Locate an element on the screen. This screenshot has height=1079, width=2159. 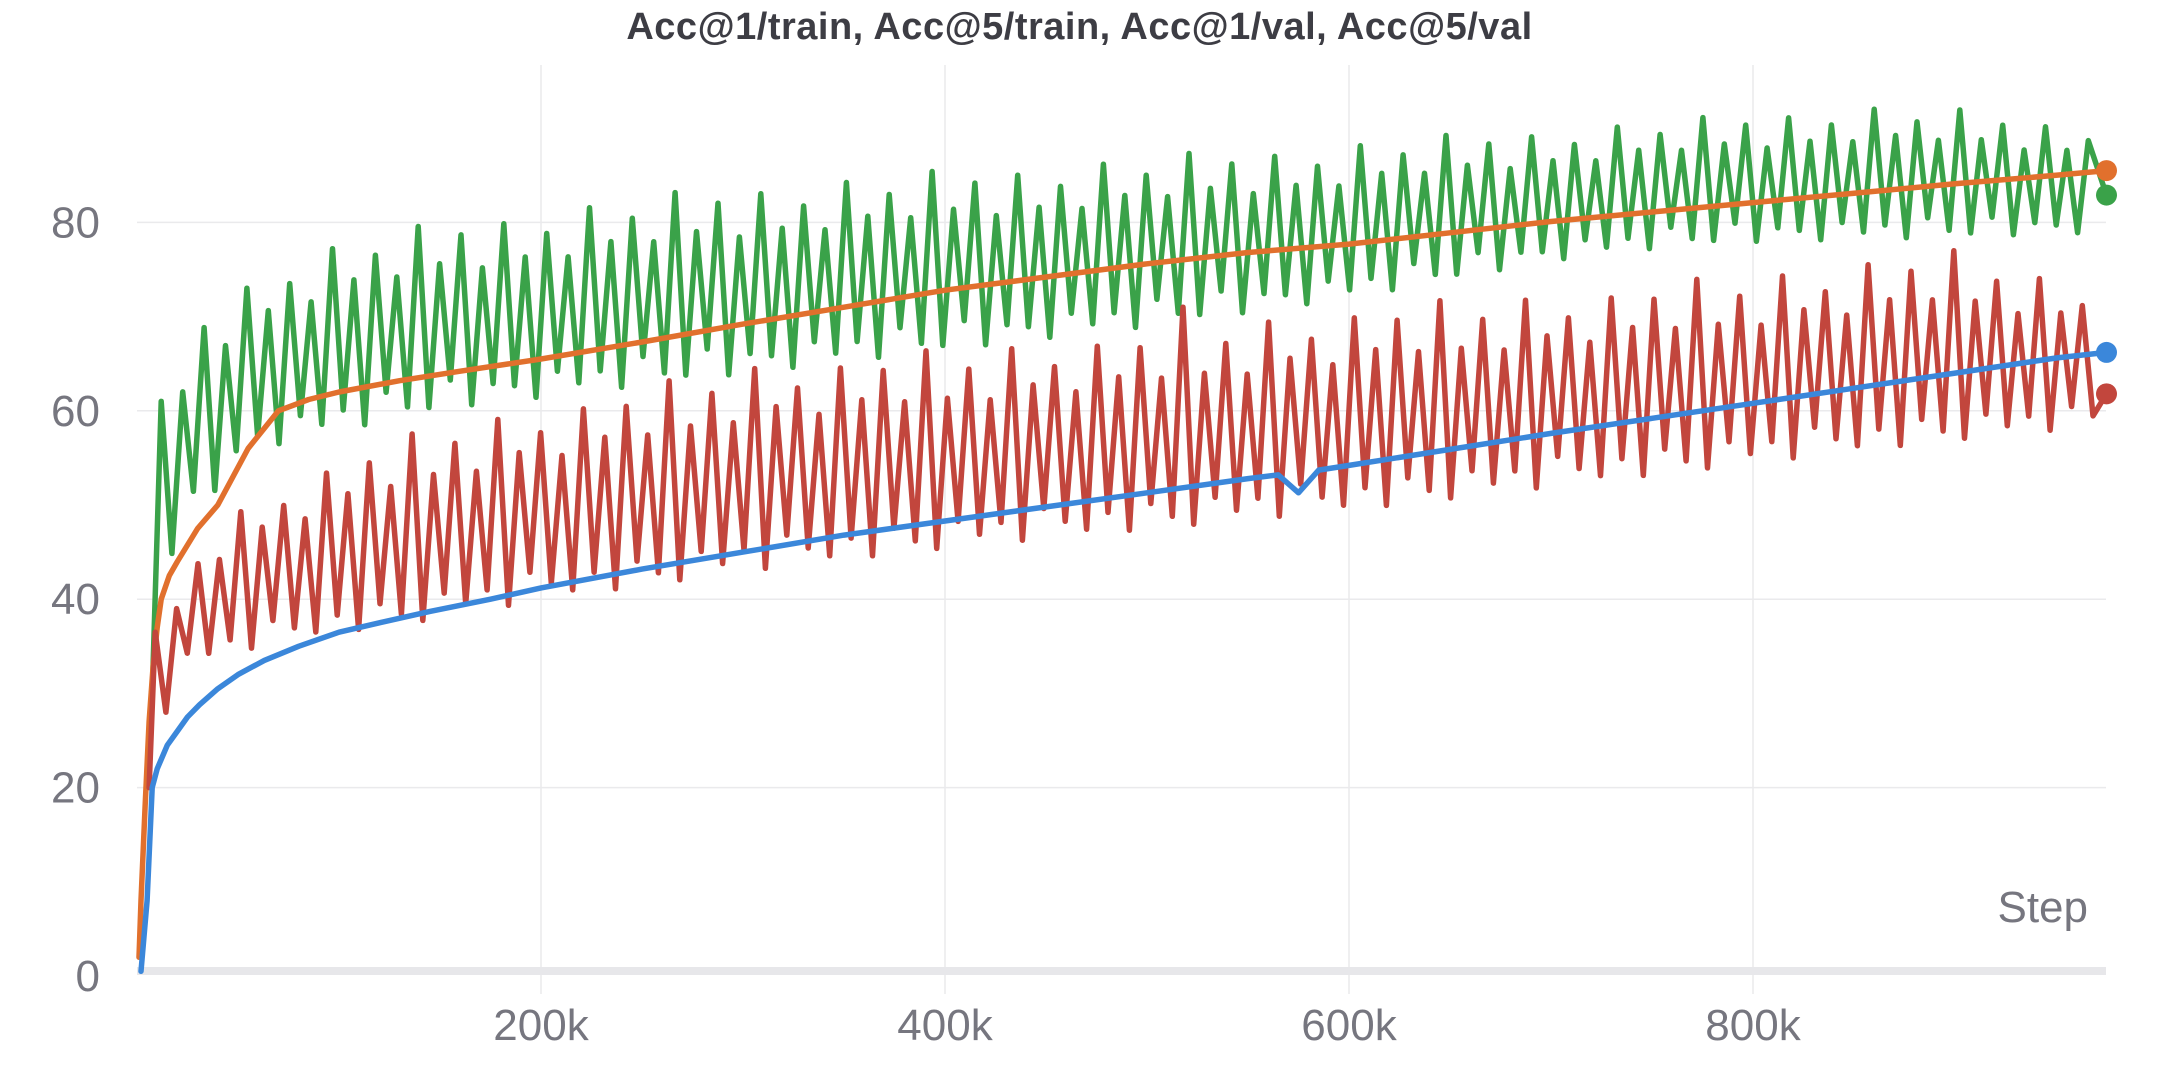
x-axis-baseline is located at coordinates (1121, 971).